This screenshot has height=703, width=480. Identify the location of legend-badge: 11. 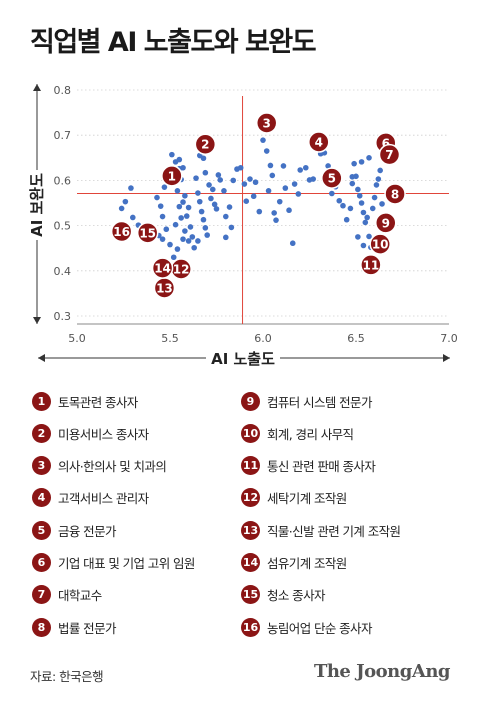
(250, 466).